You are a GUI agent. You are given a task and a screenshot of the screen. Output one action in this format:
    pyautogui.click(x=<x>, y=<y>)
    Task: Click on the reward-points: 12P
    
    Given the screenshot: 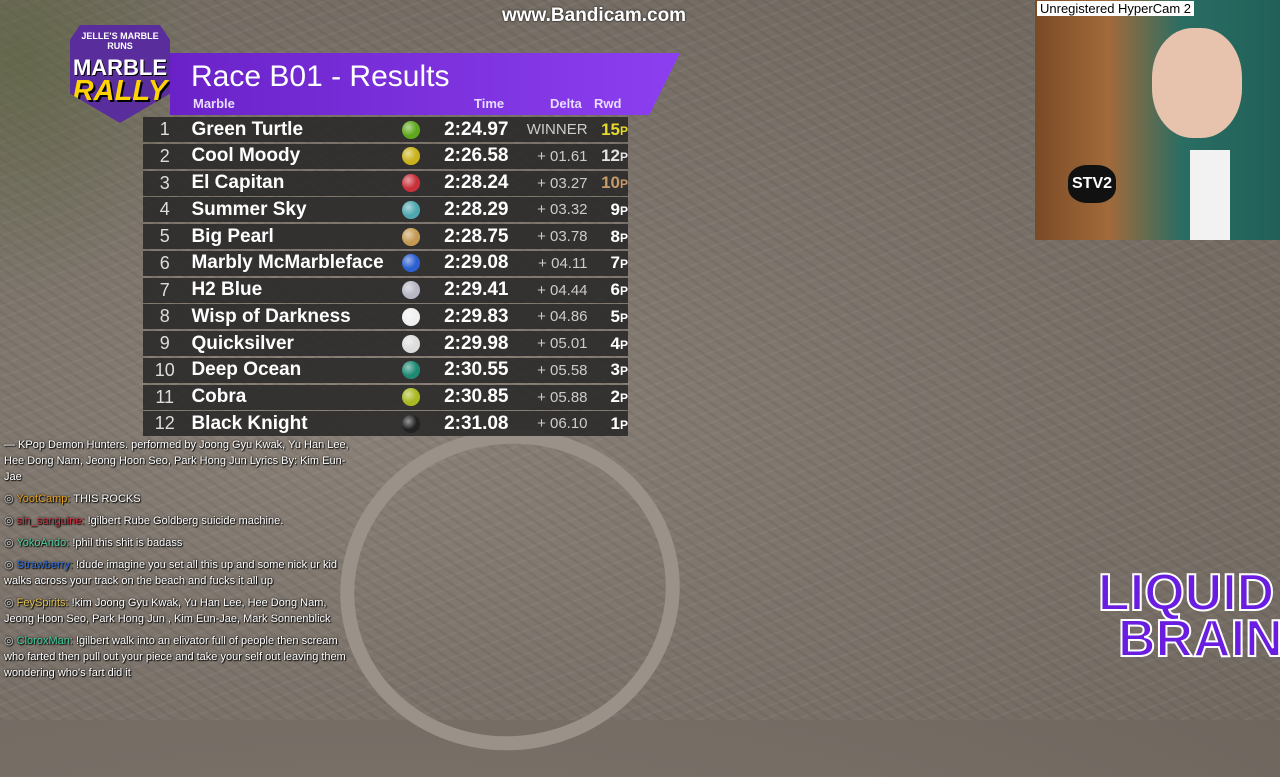 What is the action you would take?
    pyautogui.click(x=615, y=156)
    